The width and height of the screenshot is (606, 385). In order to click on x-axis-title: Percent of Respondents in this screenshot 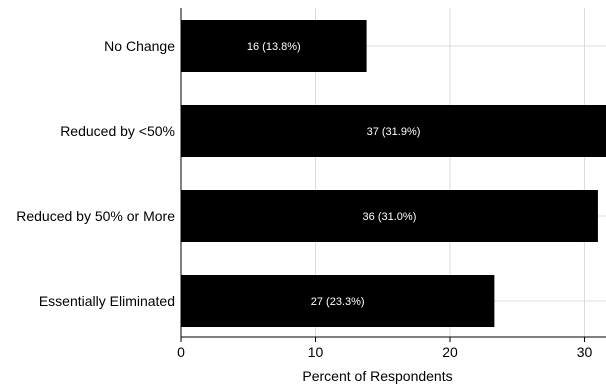, I will do `click(377, 376)`.